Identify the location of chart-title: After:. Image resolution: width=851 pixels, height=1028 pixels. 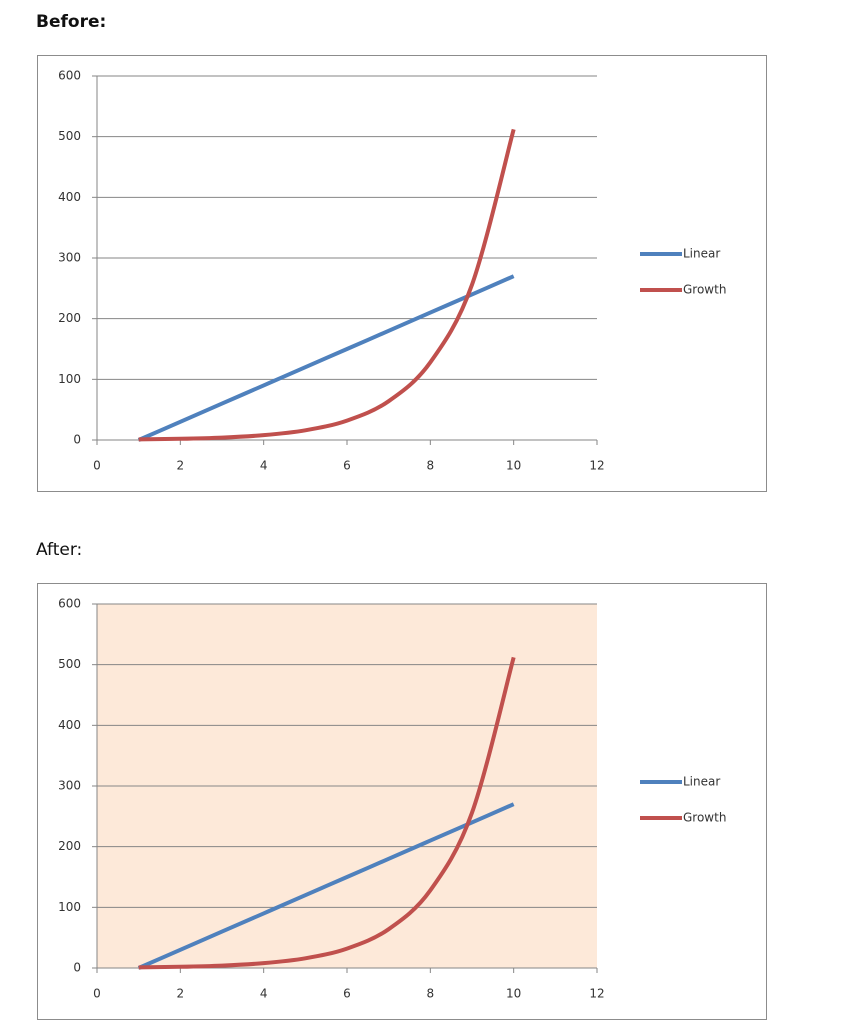
(59, 550).